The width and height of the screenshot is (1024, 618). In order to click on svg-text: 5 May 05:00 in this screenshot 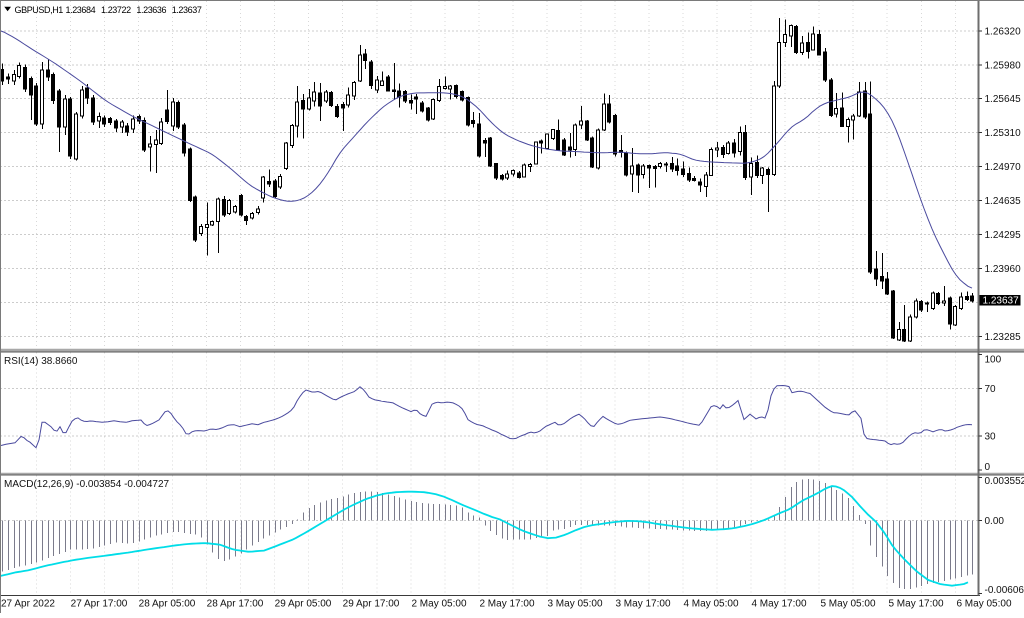, I will do `click(847, 604)`.